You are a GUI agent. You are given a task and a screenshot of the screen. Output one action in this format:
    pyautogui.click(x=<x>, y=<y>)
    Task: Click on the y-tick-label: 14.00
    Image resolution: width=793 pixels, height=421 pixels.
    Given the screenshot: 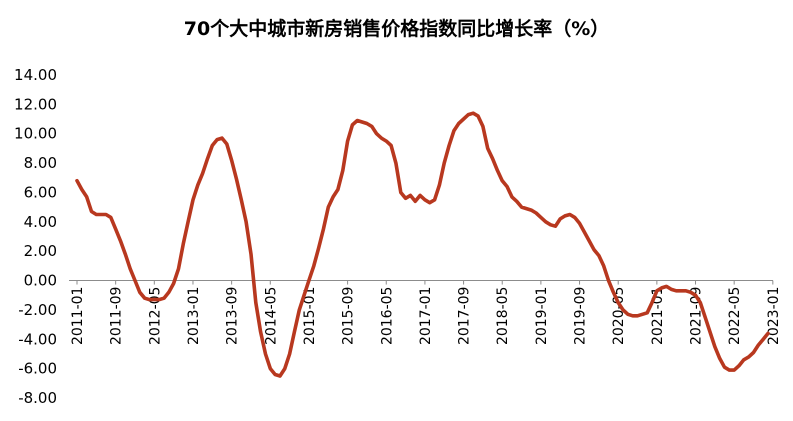 What is the action you would take?
    pyautogui.click(x=35, y=75)
    